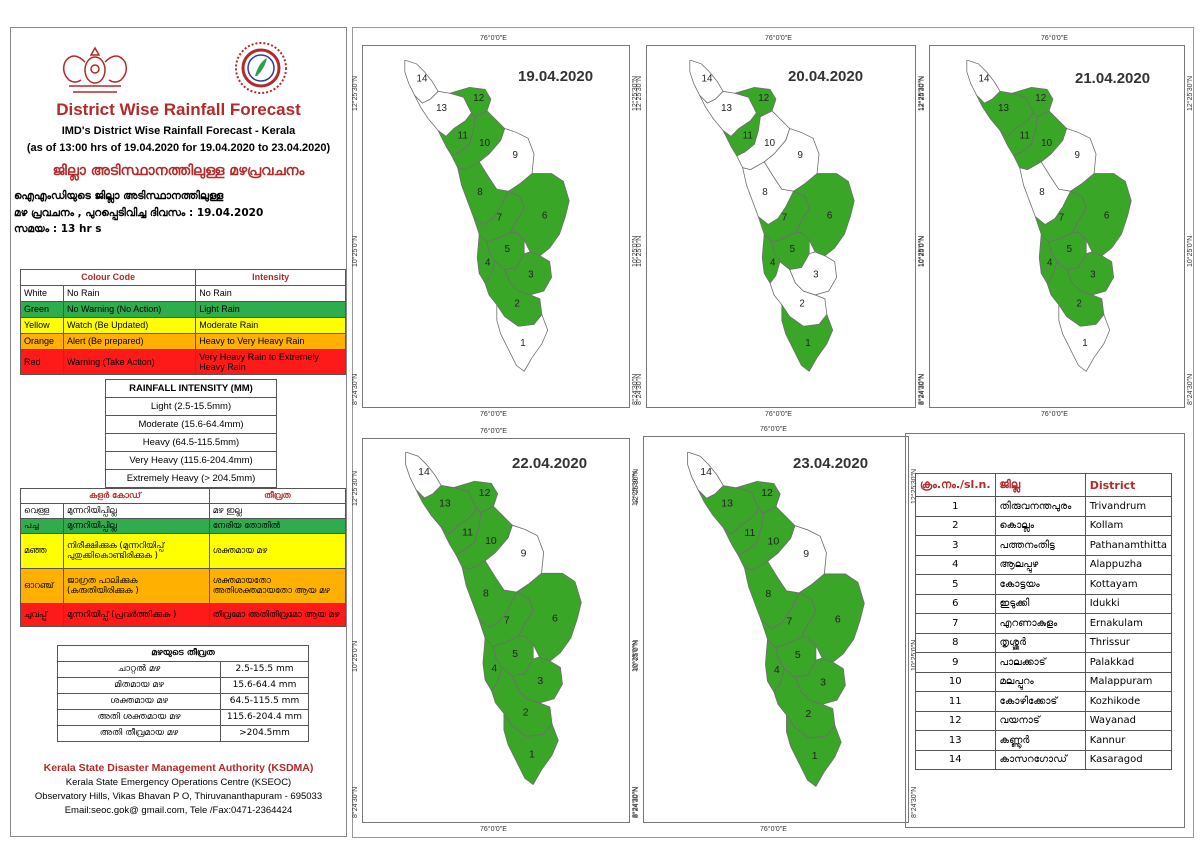 The image size is (1200, 848). What do you see at coordinates (955, 681) in the screenshot?
I see `district-number: 10` at bounding box center [955, 681].